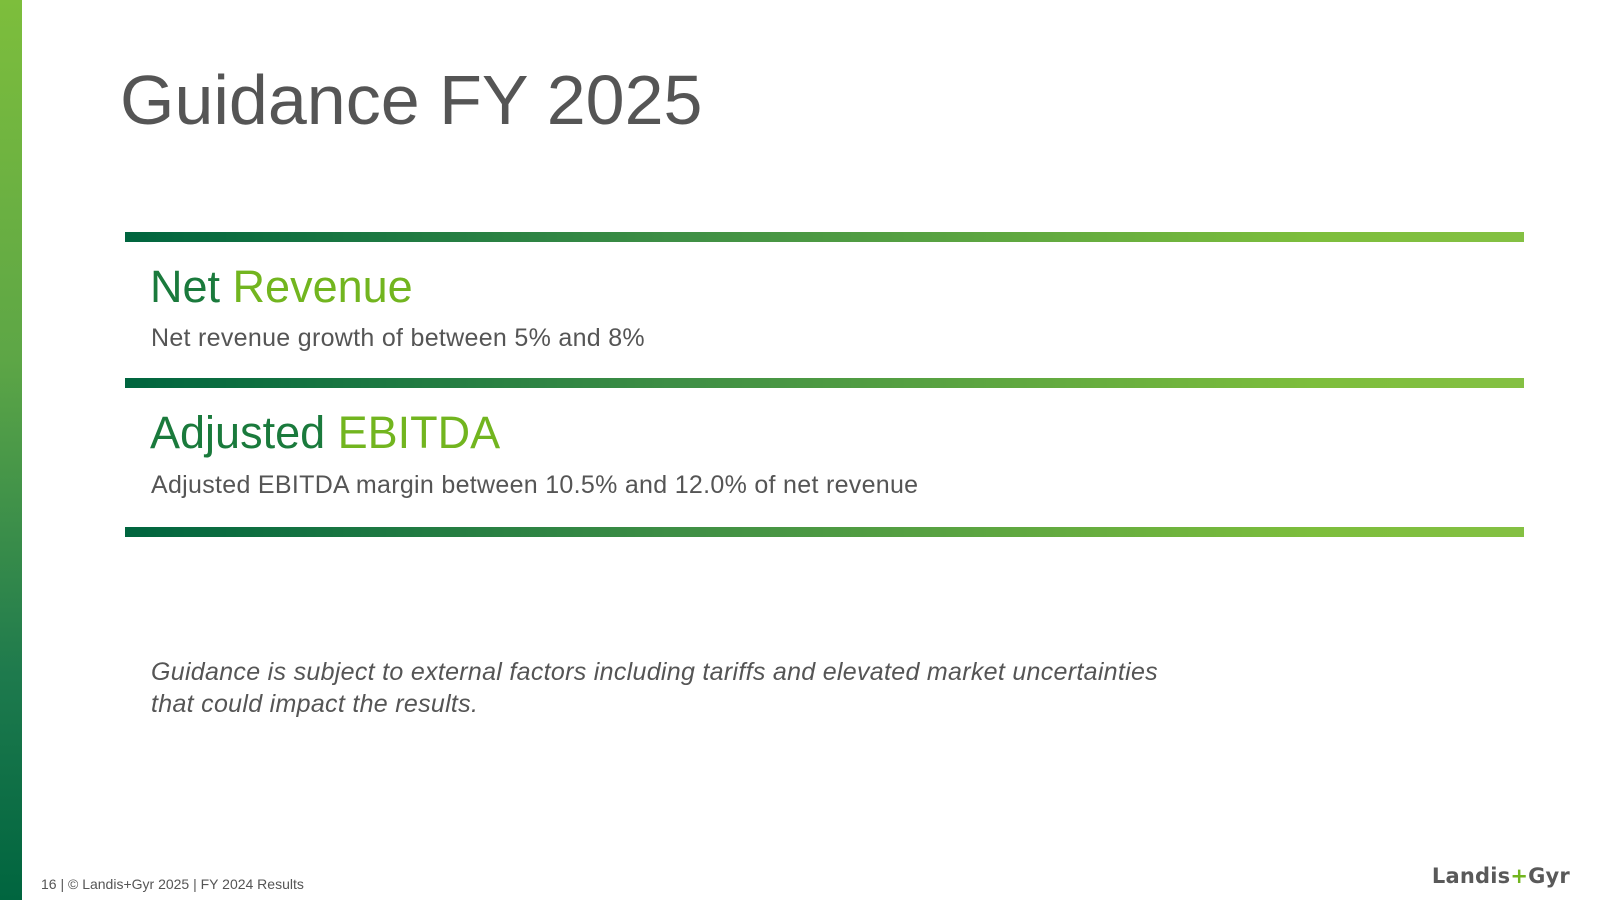  What do you see at coordinates (824, 532) in the screenshot?
I see `divider-bottom` at bounding box center [824, 532].